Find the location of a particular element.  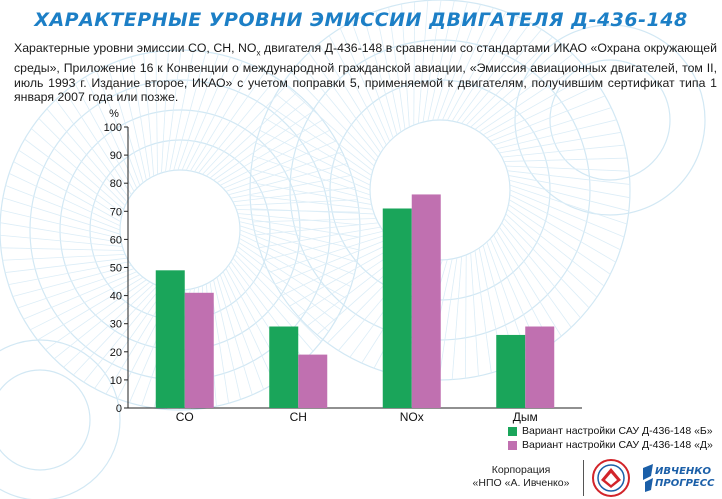

y-tick-label: 0 is located at coordinates (119, 409).